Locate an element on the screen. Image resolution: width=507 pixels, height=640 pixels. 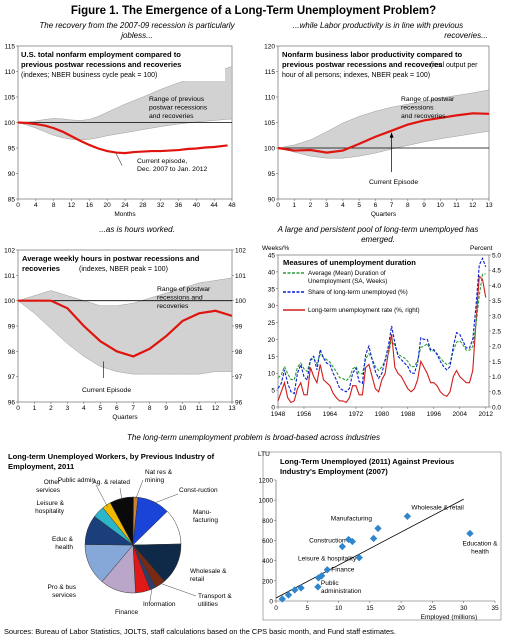
productivity-ytick-label-2: 100 is located at coordinates (269, 149).